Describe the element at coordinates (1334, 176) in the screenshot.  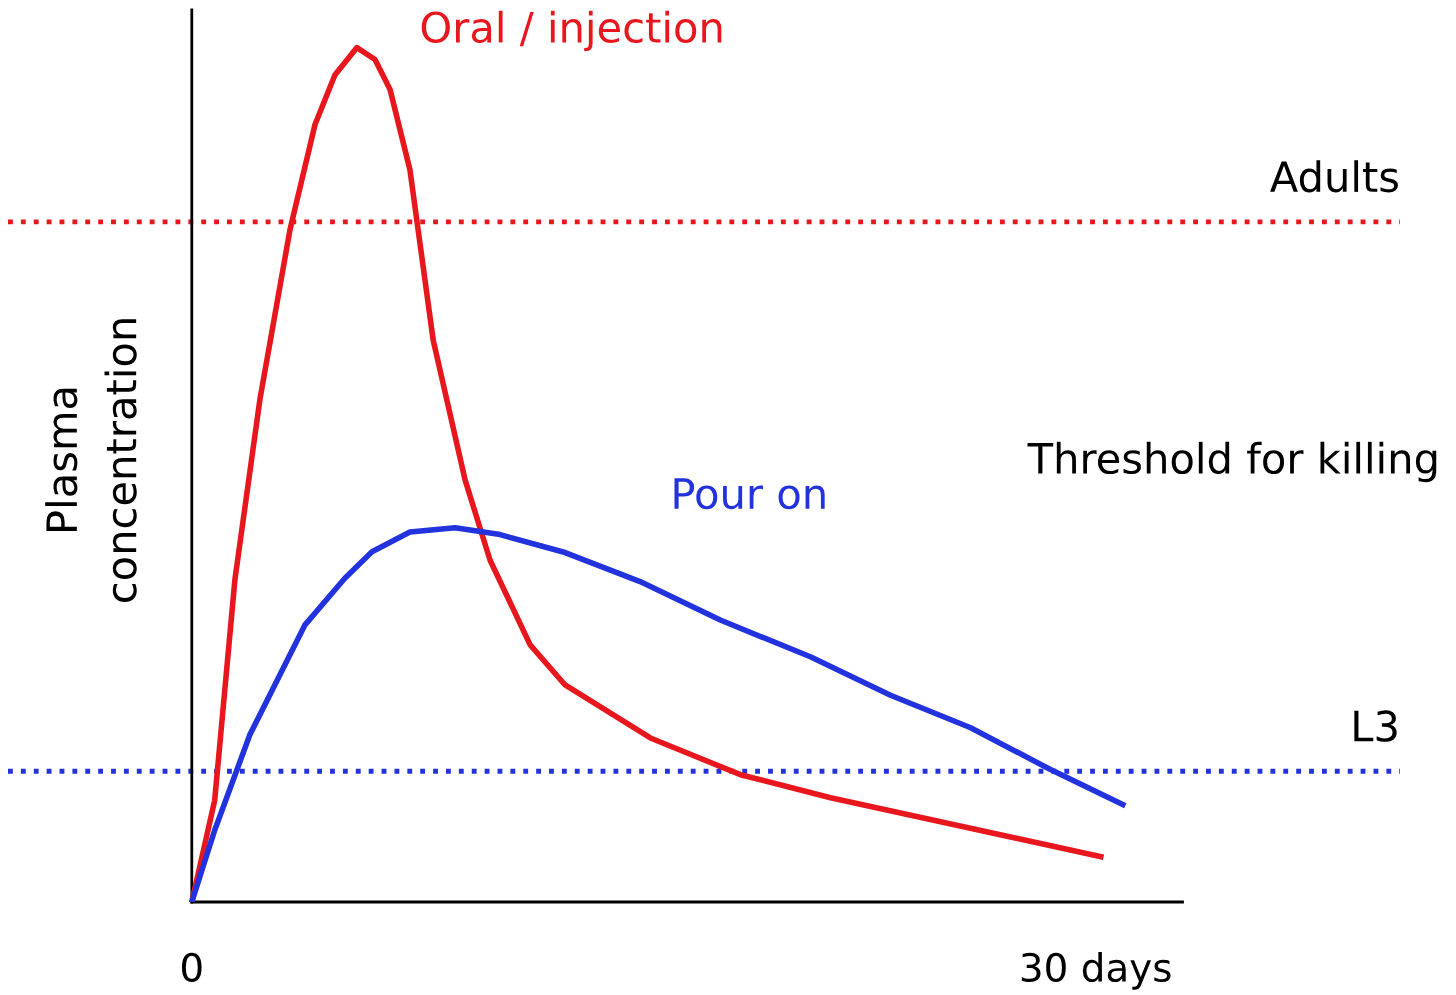
I see `ref-line-label: Adults` at that location.